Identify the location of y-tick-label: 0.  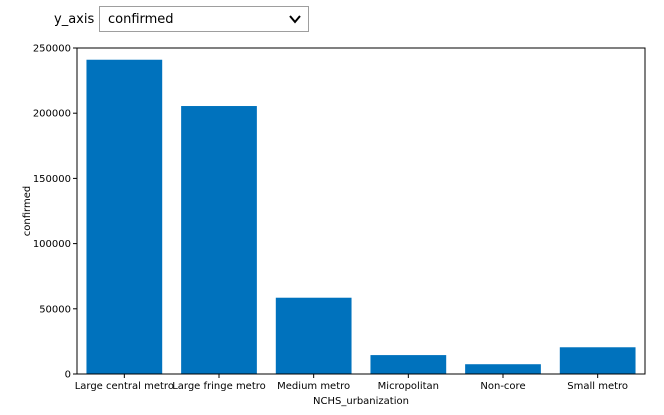
(68, 375).